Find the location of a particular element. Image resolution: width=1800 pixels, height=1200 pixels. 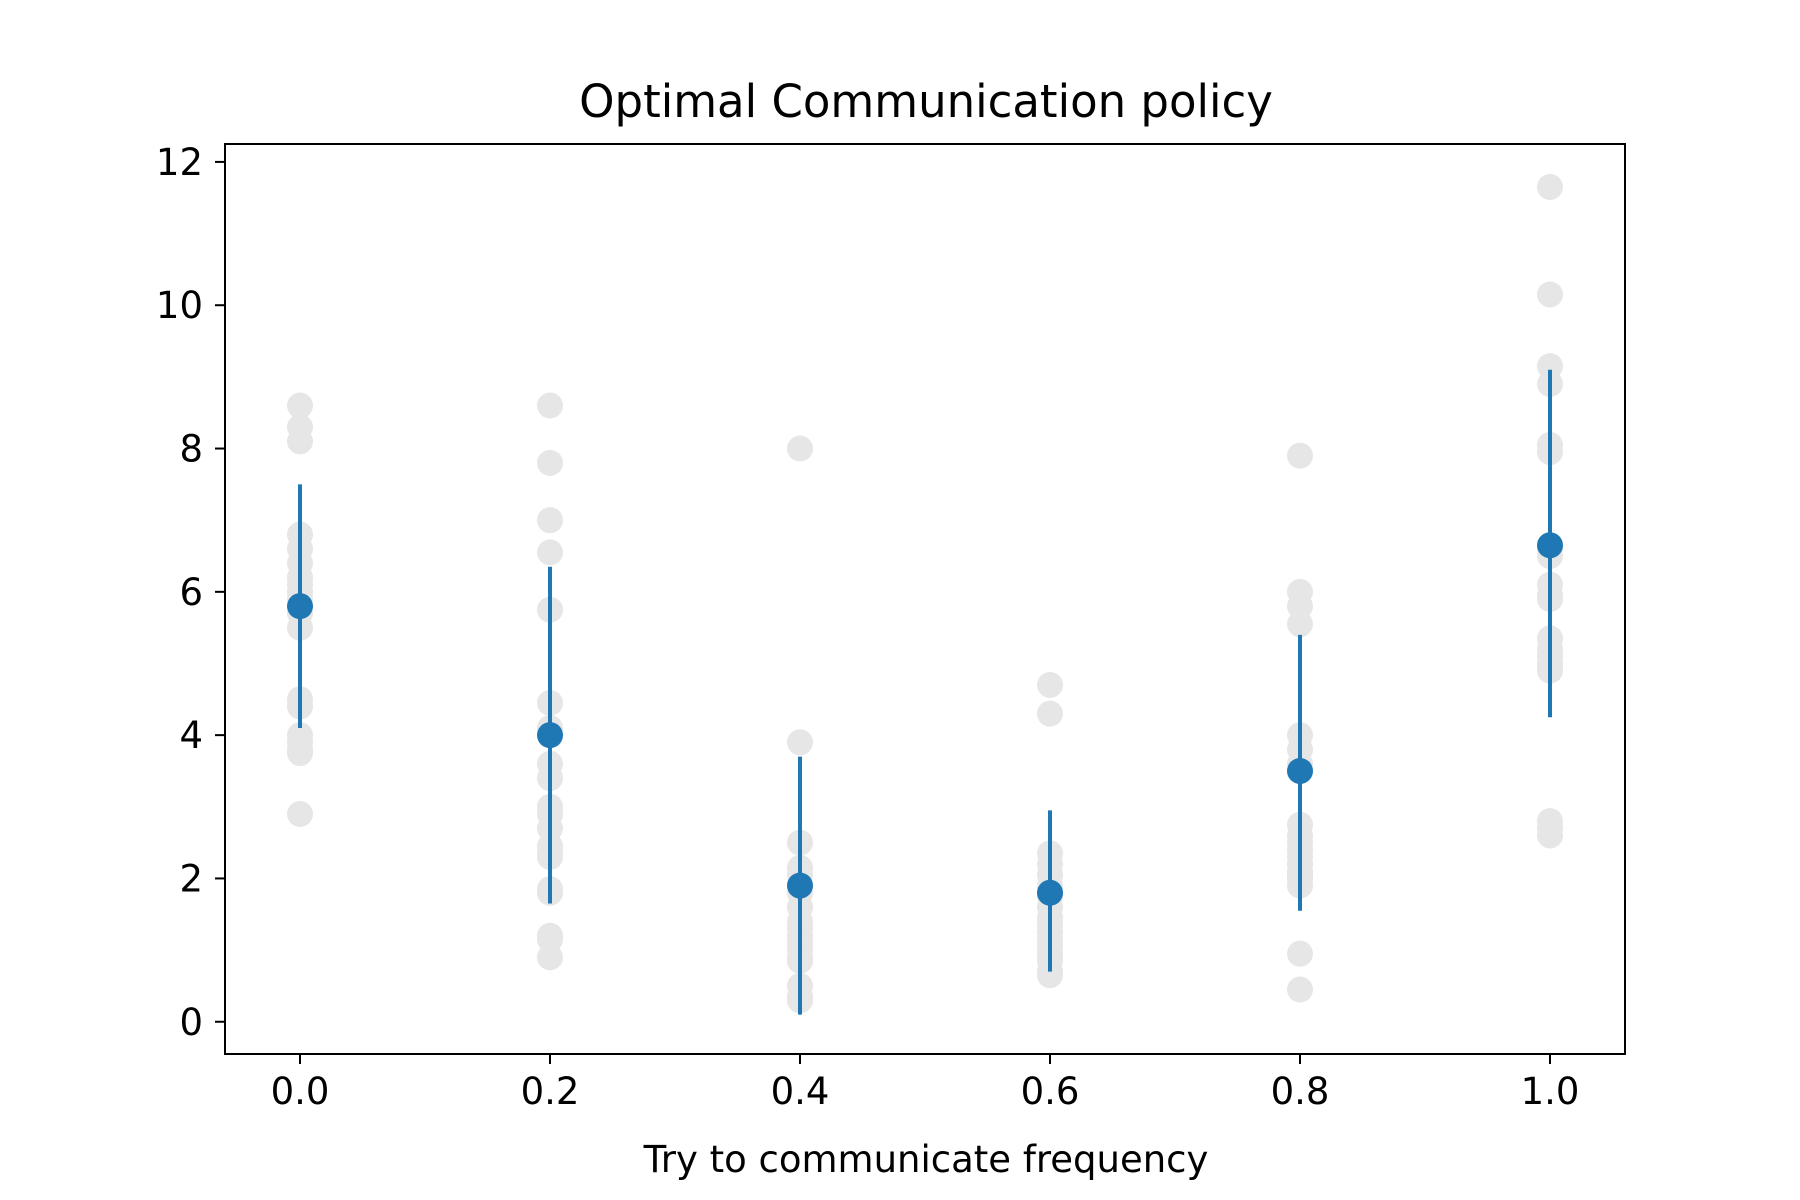

x-tick-label: 0.6 is located at coordinates (1050, 1091).